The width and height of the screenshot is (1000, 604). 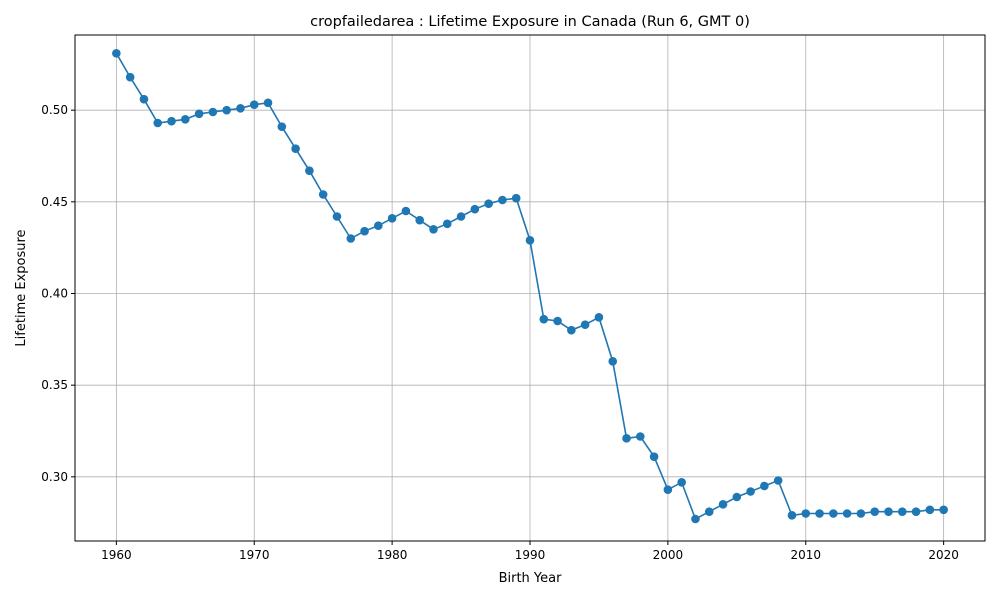 I want to click on y-tick-label: 0.30, so click(x=54, y=477).